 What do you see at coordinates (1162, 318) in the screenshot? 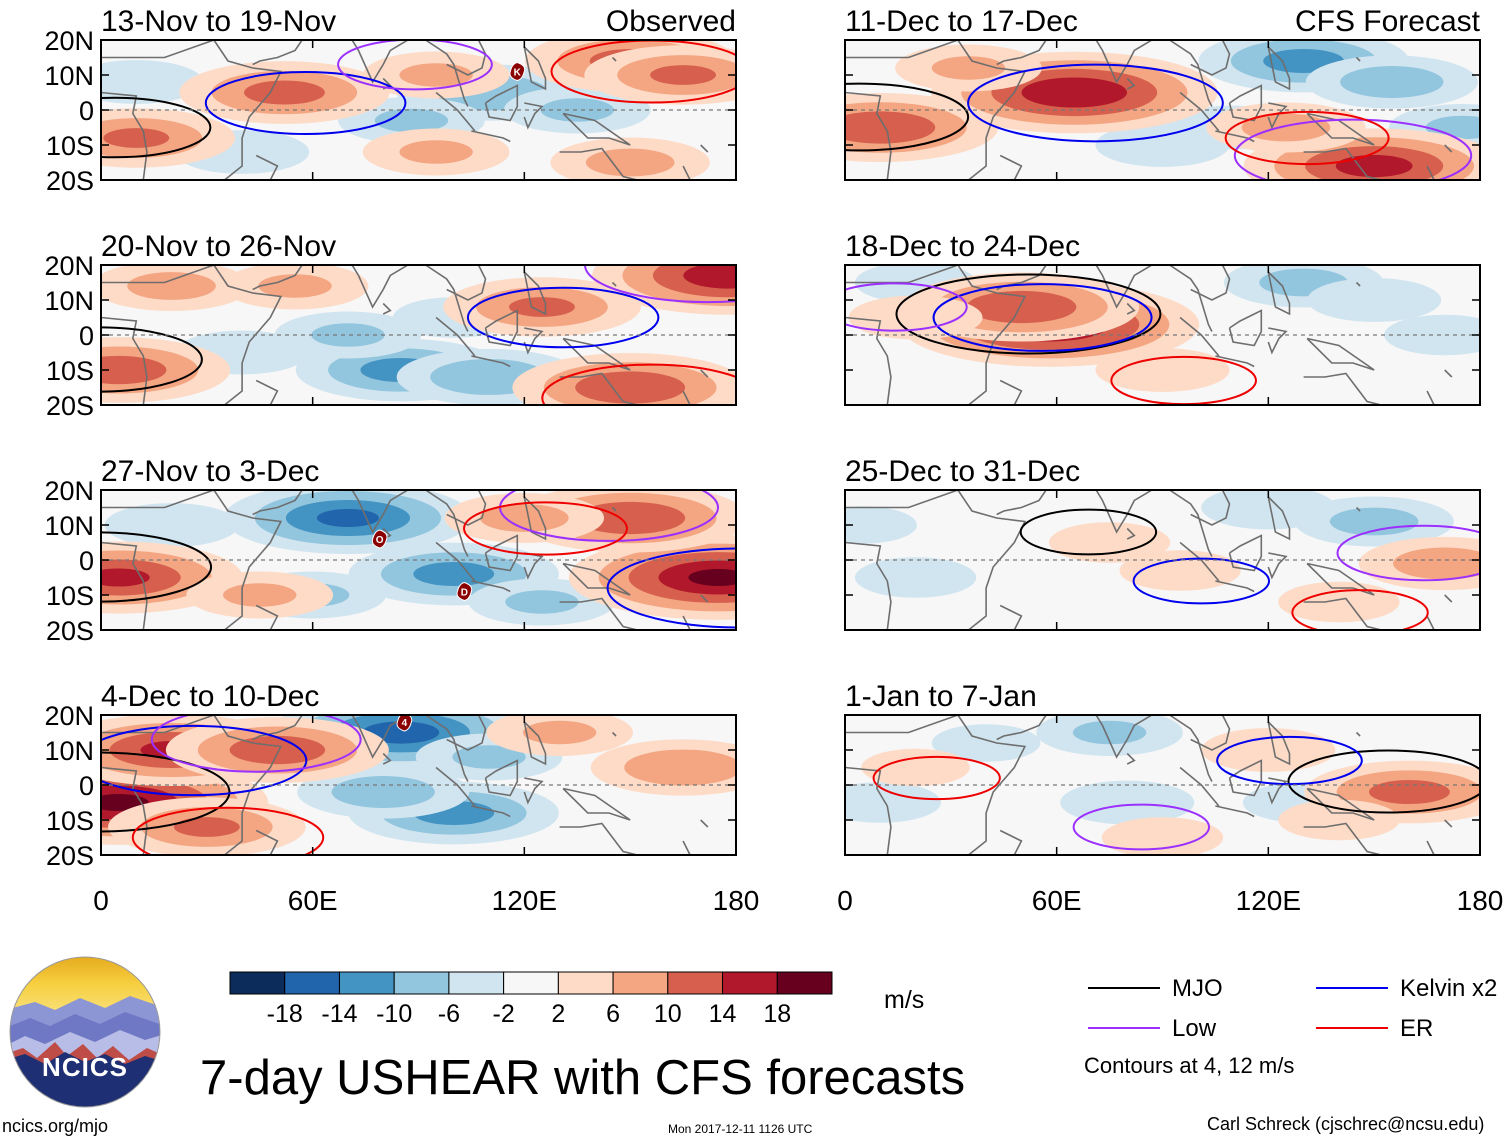
I see `map-panel: 18-Dec to 24-Dec` at bounding box center [1162, 318].